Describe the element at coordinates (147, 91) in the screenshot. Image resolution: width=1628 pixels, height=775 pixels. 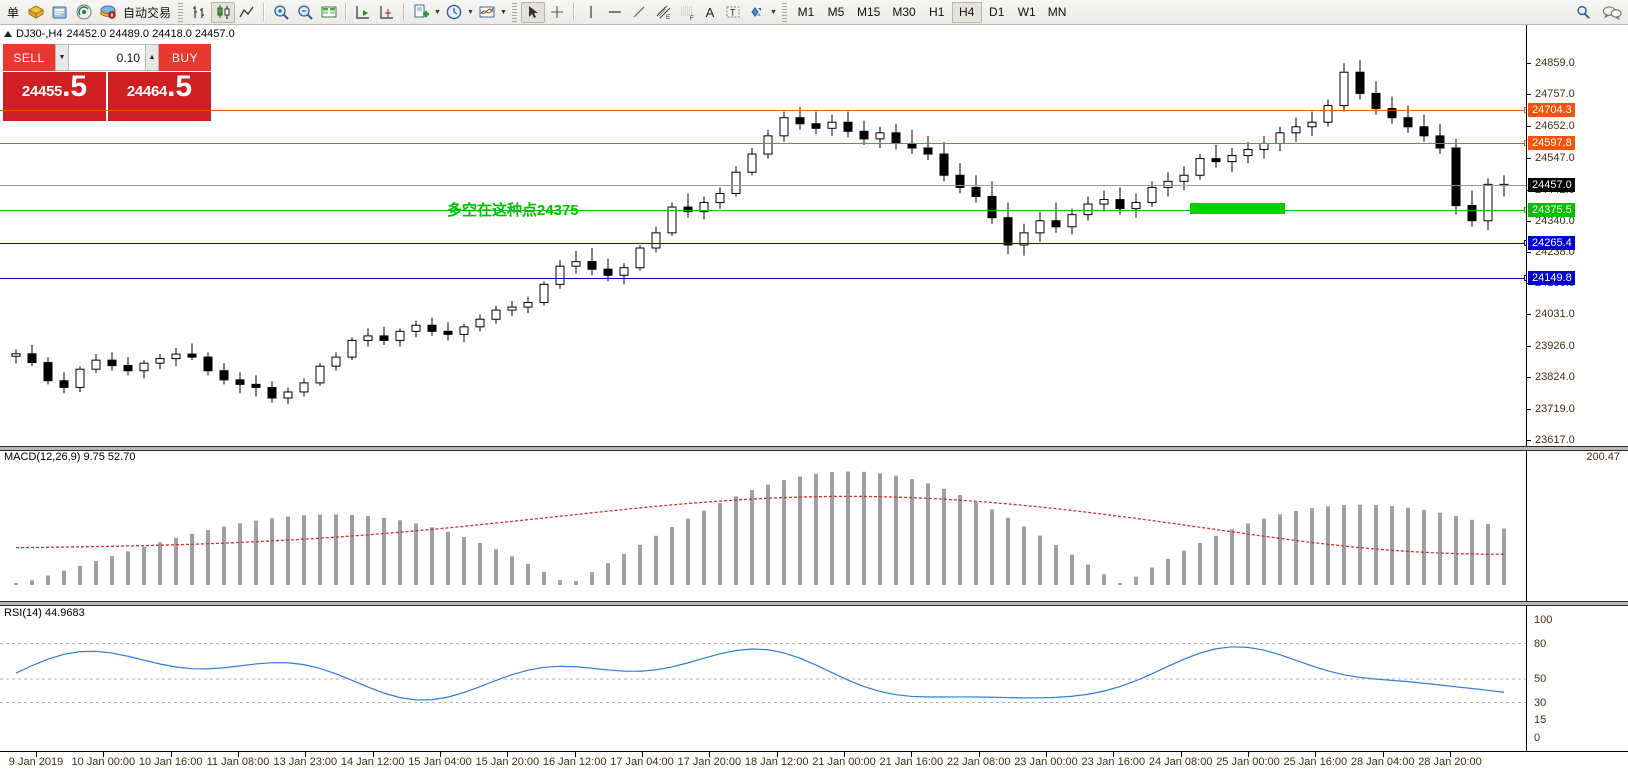
I see `buy-price-integer: 24464` at that location.